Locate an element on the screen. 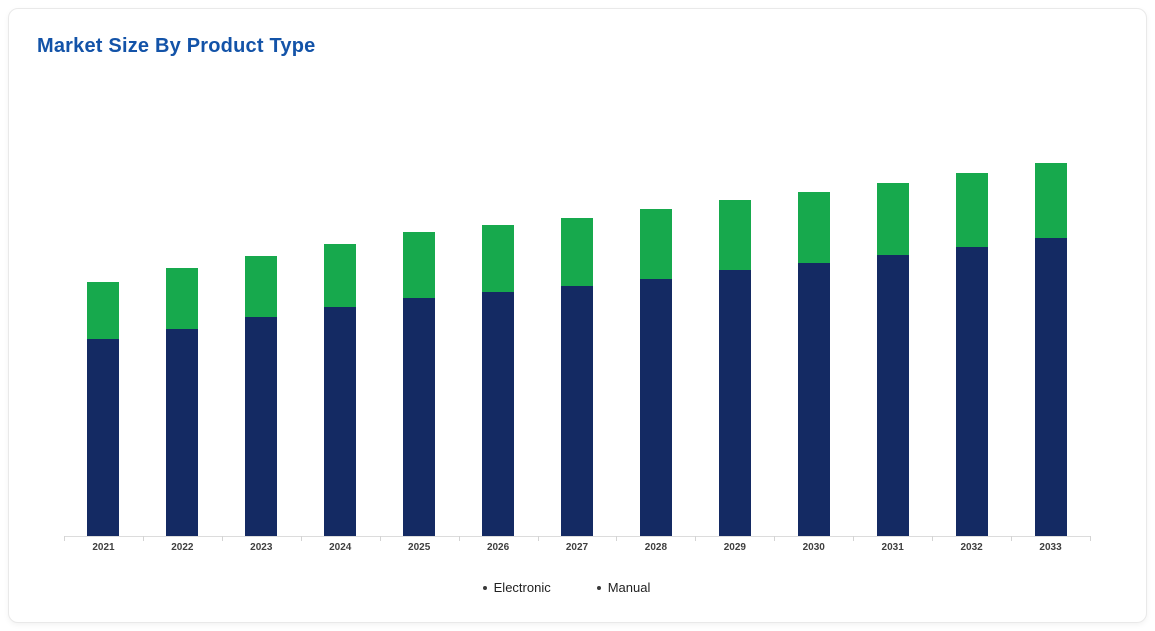 Image resolution: width=1155 pixels, height=631 pixels. bar-segment-electronic-2027 is located at coordinates (576, 411).